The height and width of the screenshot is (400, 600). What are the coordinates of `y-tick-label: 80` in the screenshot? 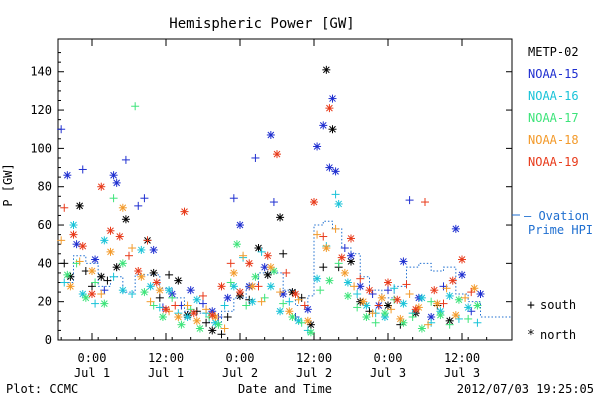 It's located at (45, 187).